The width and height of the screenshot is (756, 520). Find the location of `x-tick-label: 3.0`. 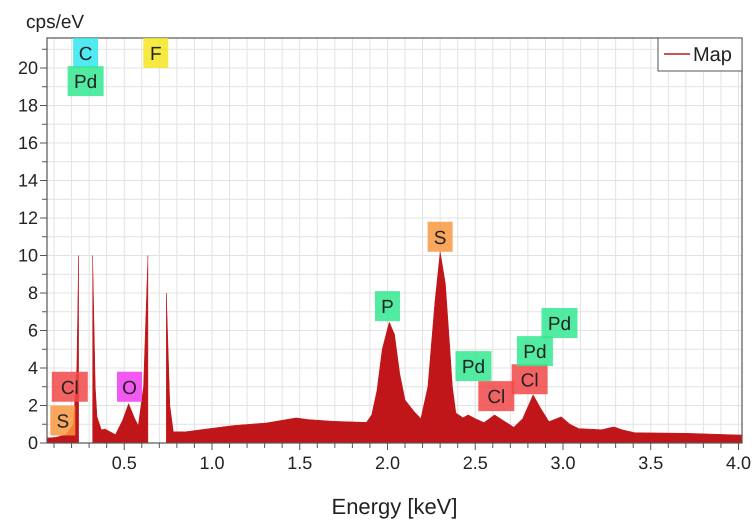

x-tick-label: 3.0 is located at coordinates (563, 463).